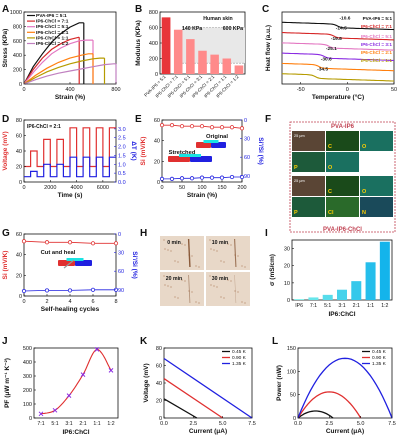  Describe the element at coordinates (192, 29) in the screenshot. I see `annotation-low: 140 KPa` at that location.